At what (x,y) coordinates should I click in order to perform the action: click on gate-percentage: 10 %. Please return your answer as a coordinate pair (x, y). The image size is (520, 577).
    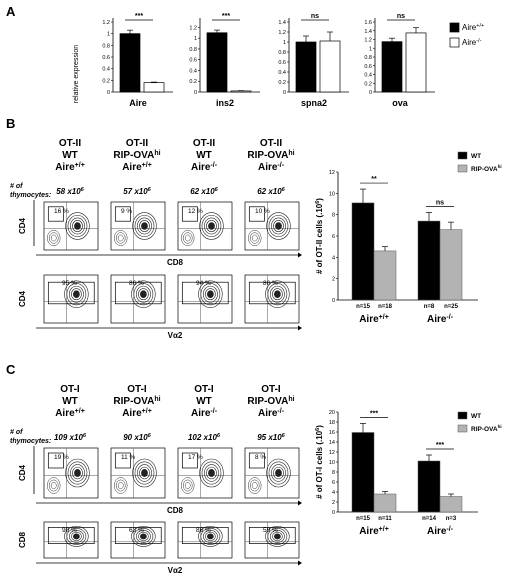
    Looking at the image, I should click on (262, 211).